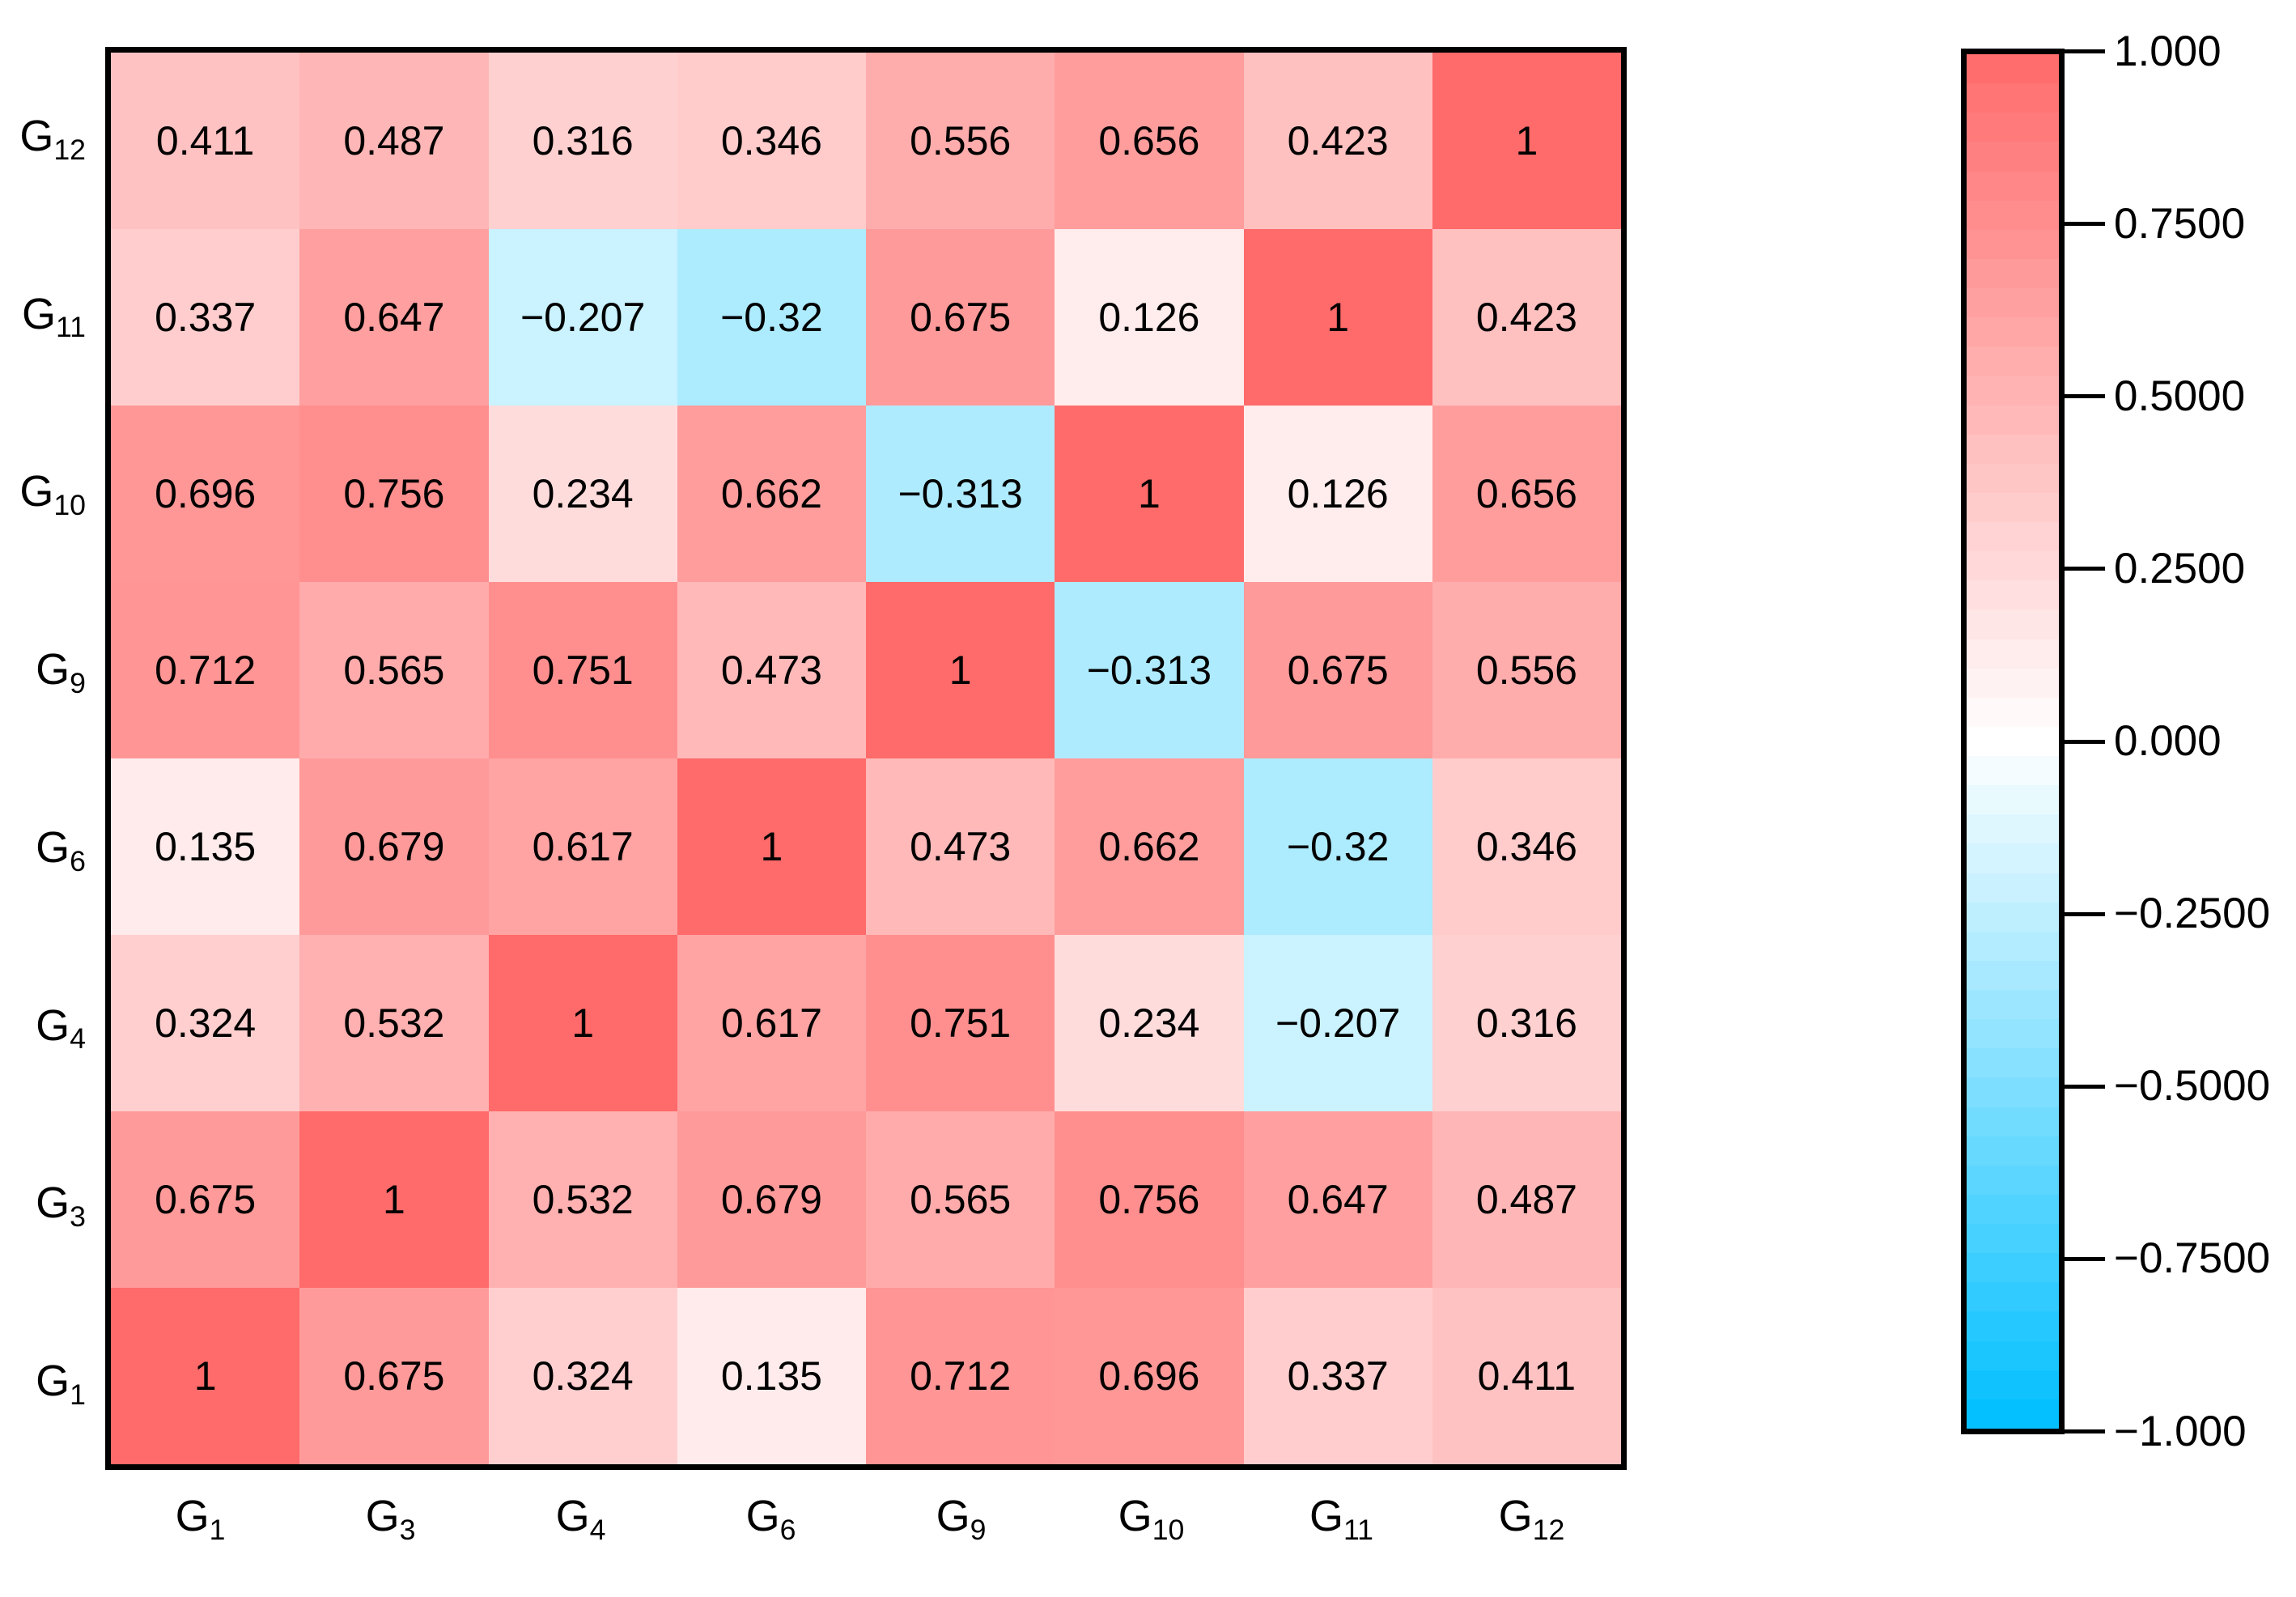  Describe the element at coordinates (54, 317) in the screenshot. I see `y-axis-label: G11` at that location.